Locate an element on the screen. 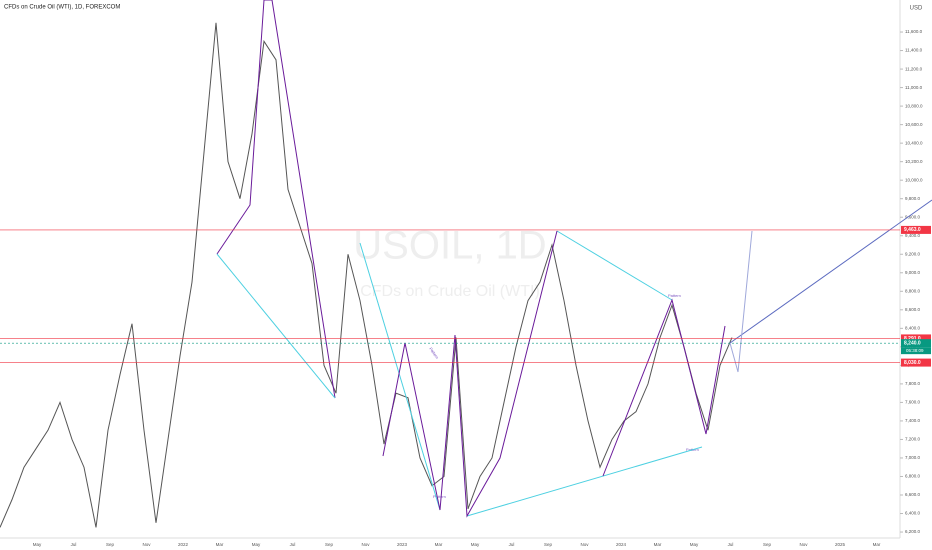 The width and height of the screenshot is (932, 550). x-tick-label: 2022 is located at coordinates (183, 544).